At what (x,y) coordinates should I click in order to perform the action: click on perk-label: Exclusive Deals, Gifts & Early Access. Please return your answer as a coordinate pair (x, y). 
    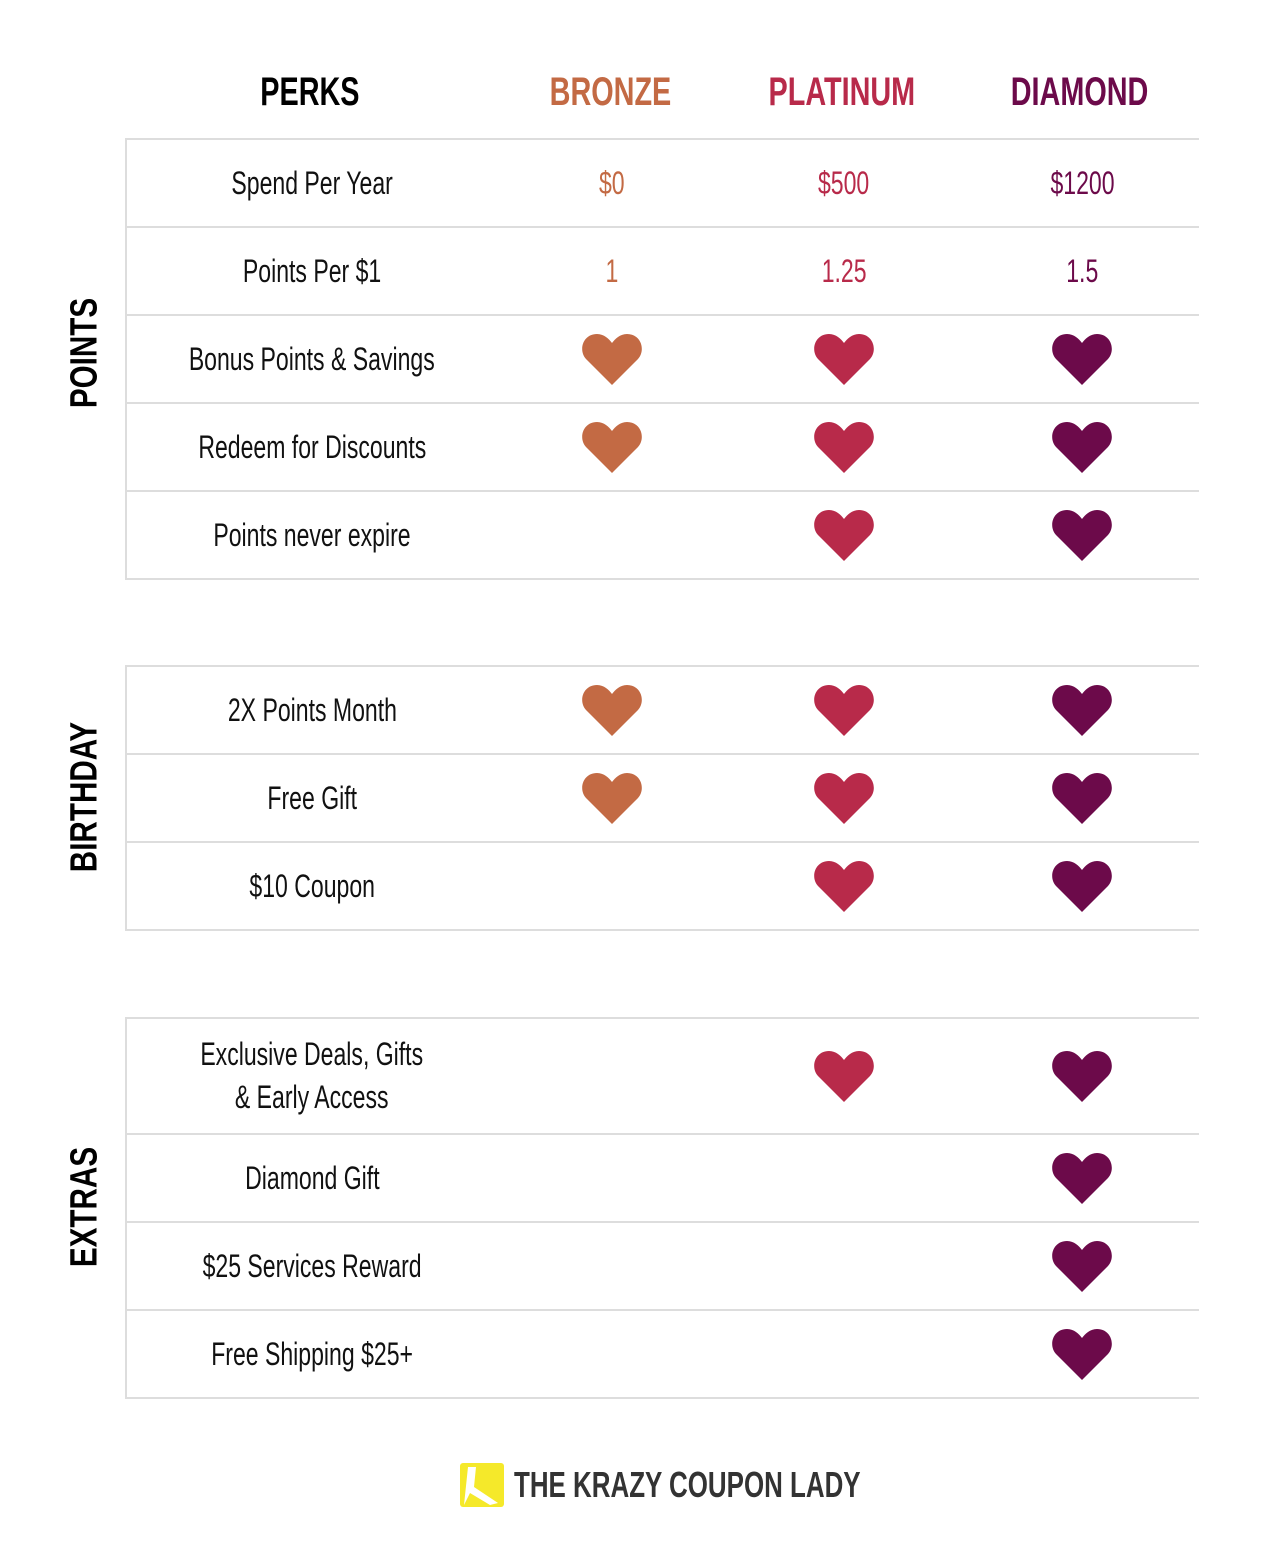
    Looking at the image, I should click on (312, 1075).